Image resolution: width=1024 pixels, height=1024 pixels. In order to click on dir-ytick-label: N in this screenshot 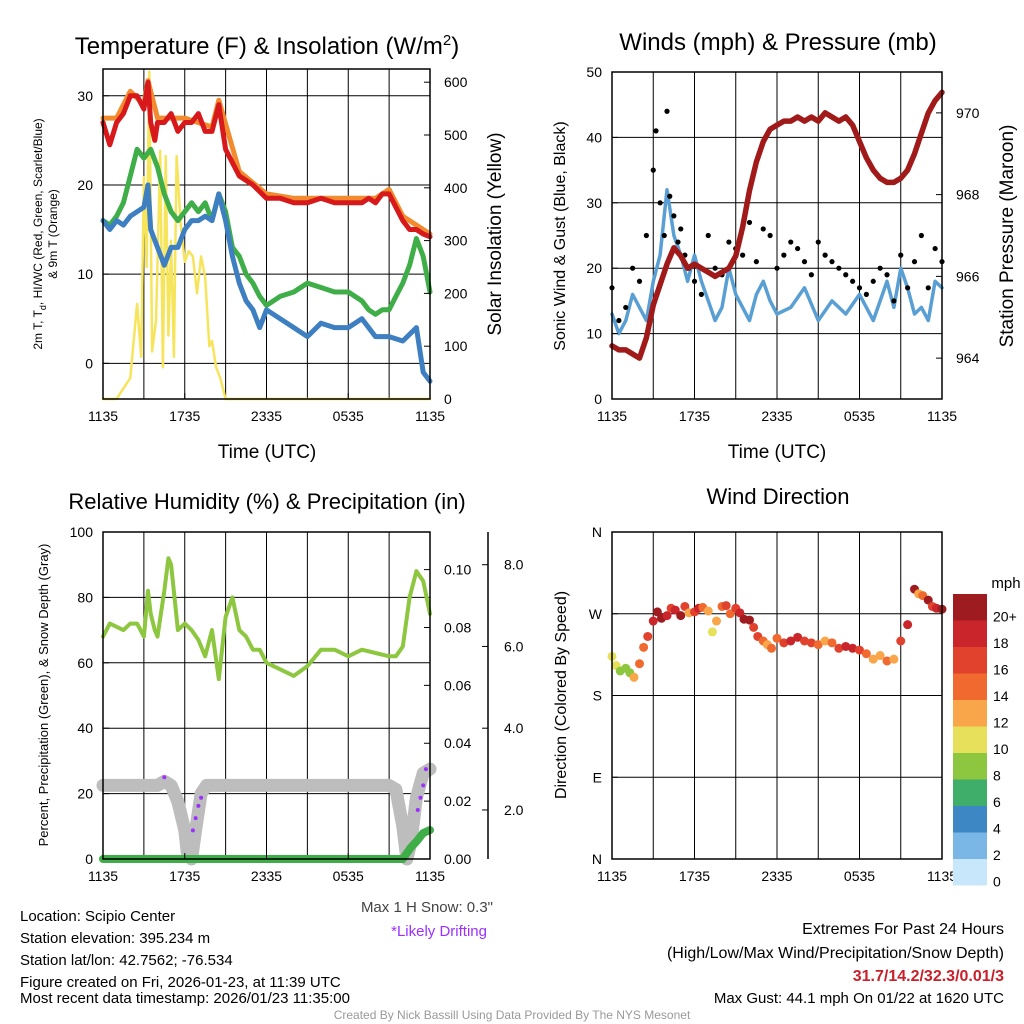, I will do `click(597, 532)`.